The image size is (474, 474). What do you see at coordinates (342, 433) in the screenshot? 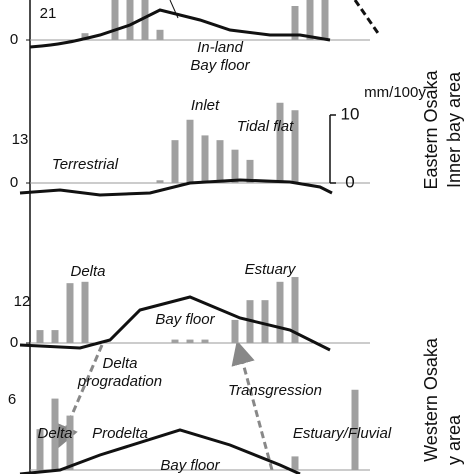
I see `annotation: Estuary/Fluvial` at bounding box center [342, 433].